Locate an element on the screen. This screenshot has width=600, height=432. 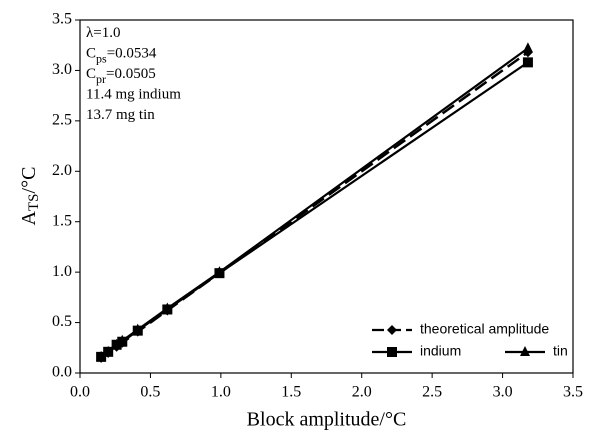
y-tick-label: 3.0 is located at coordinates (62, 69).